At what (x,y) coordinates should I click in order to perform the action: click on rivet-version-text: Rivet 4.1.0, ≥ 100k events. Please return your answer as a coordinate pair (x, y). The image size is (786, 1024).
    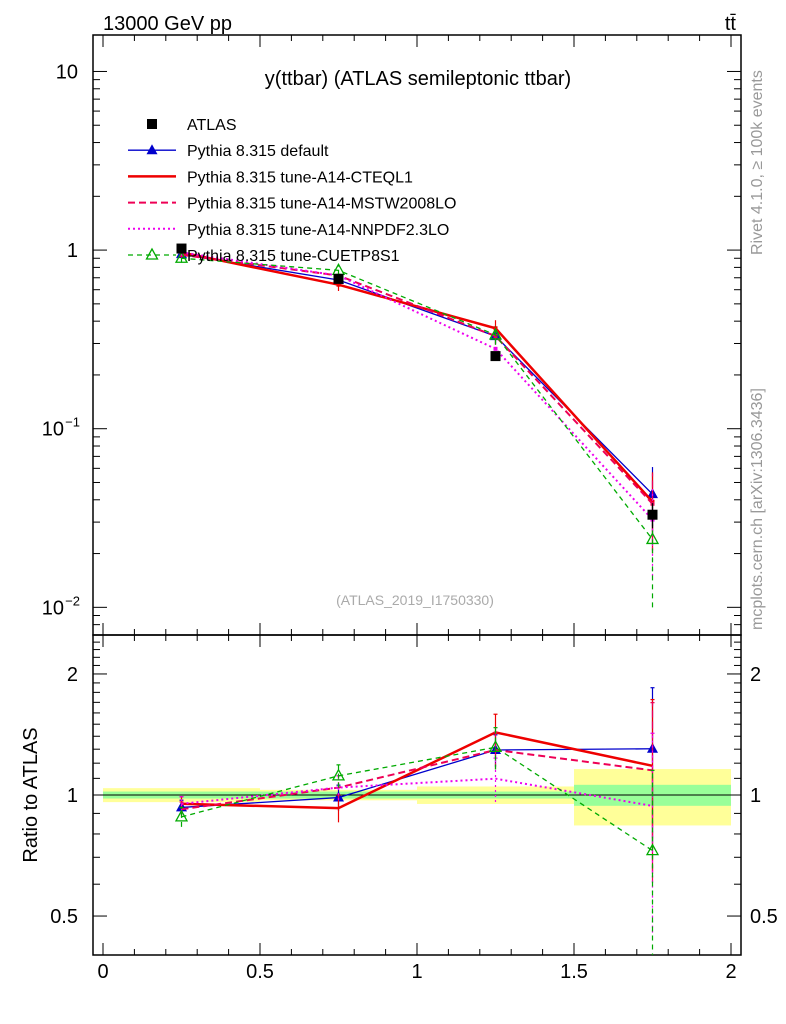
    Looking at the image, I should click on (757, 162).